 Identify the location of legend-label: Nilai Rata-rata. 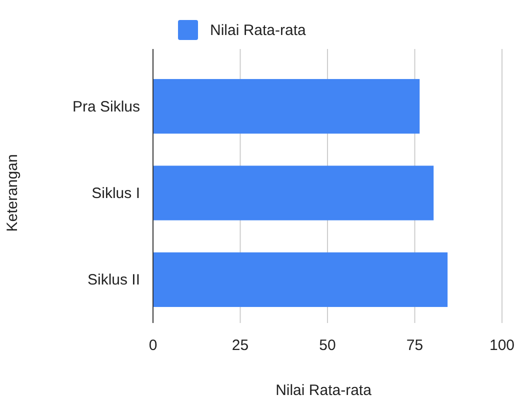
(258, 30).